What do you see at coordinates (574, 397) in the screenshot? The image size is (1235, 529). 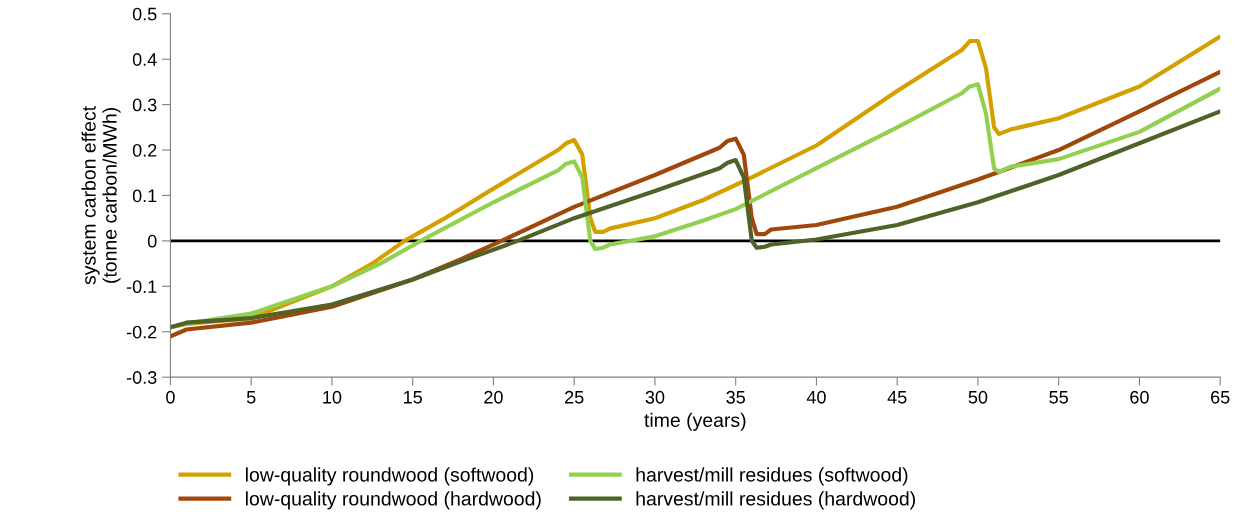 I see `x-tick-label: 25` at bounding box center [574, 397].